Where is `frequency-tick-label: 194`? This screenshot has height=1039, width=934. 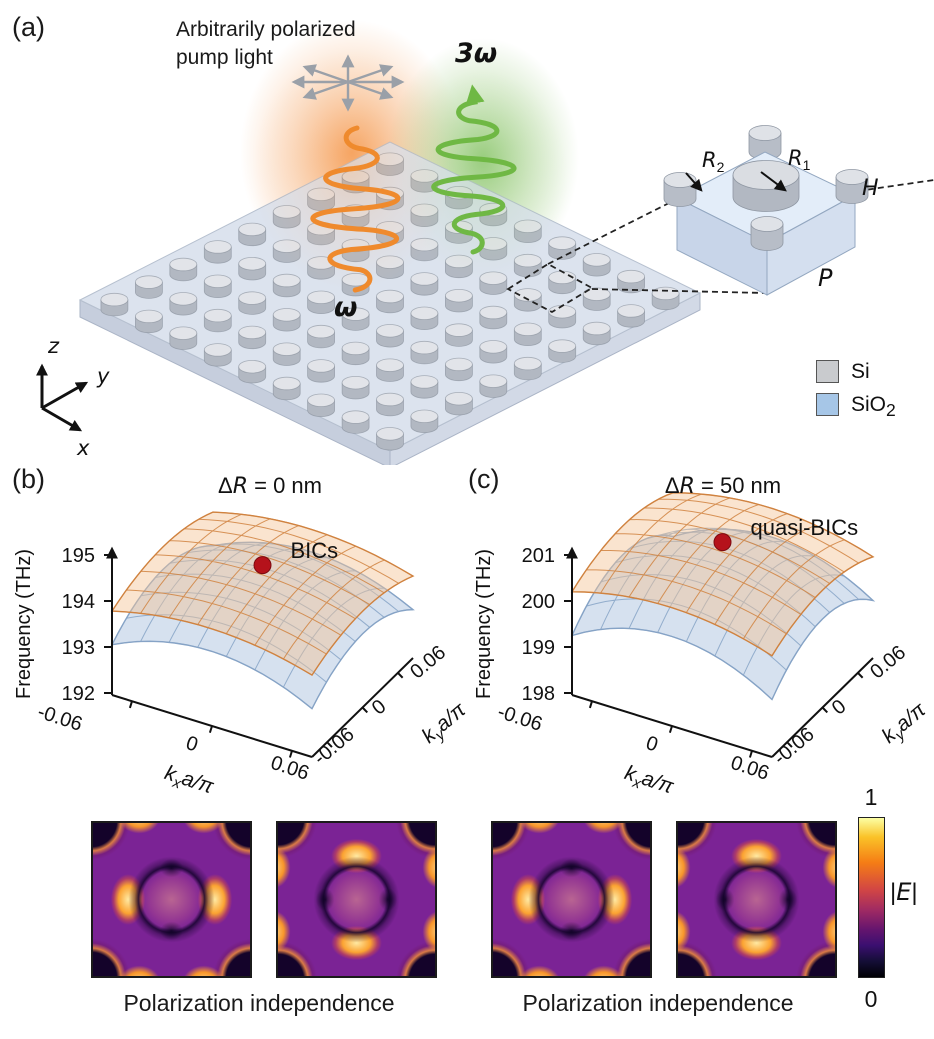
frequency-tick-label: 194 is located at coordinates (78, 602).